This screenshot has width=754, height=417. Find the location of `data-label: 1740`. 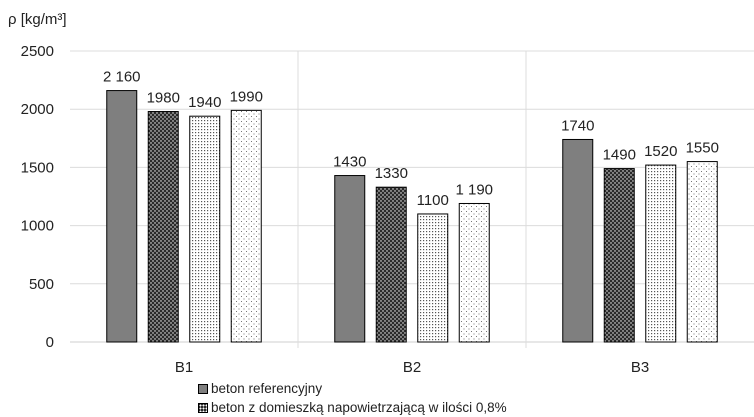

data-label: 1740 is located at coordinates (577, 125).